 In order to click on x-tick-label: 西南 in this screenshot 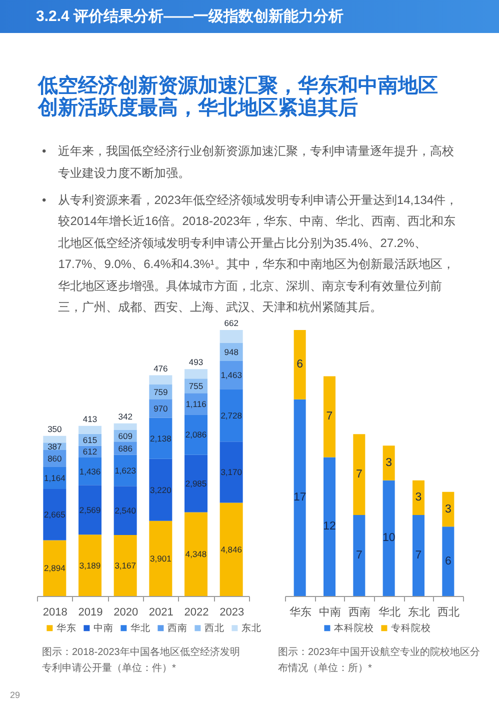, I will do `click(359, 612)`.